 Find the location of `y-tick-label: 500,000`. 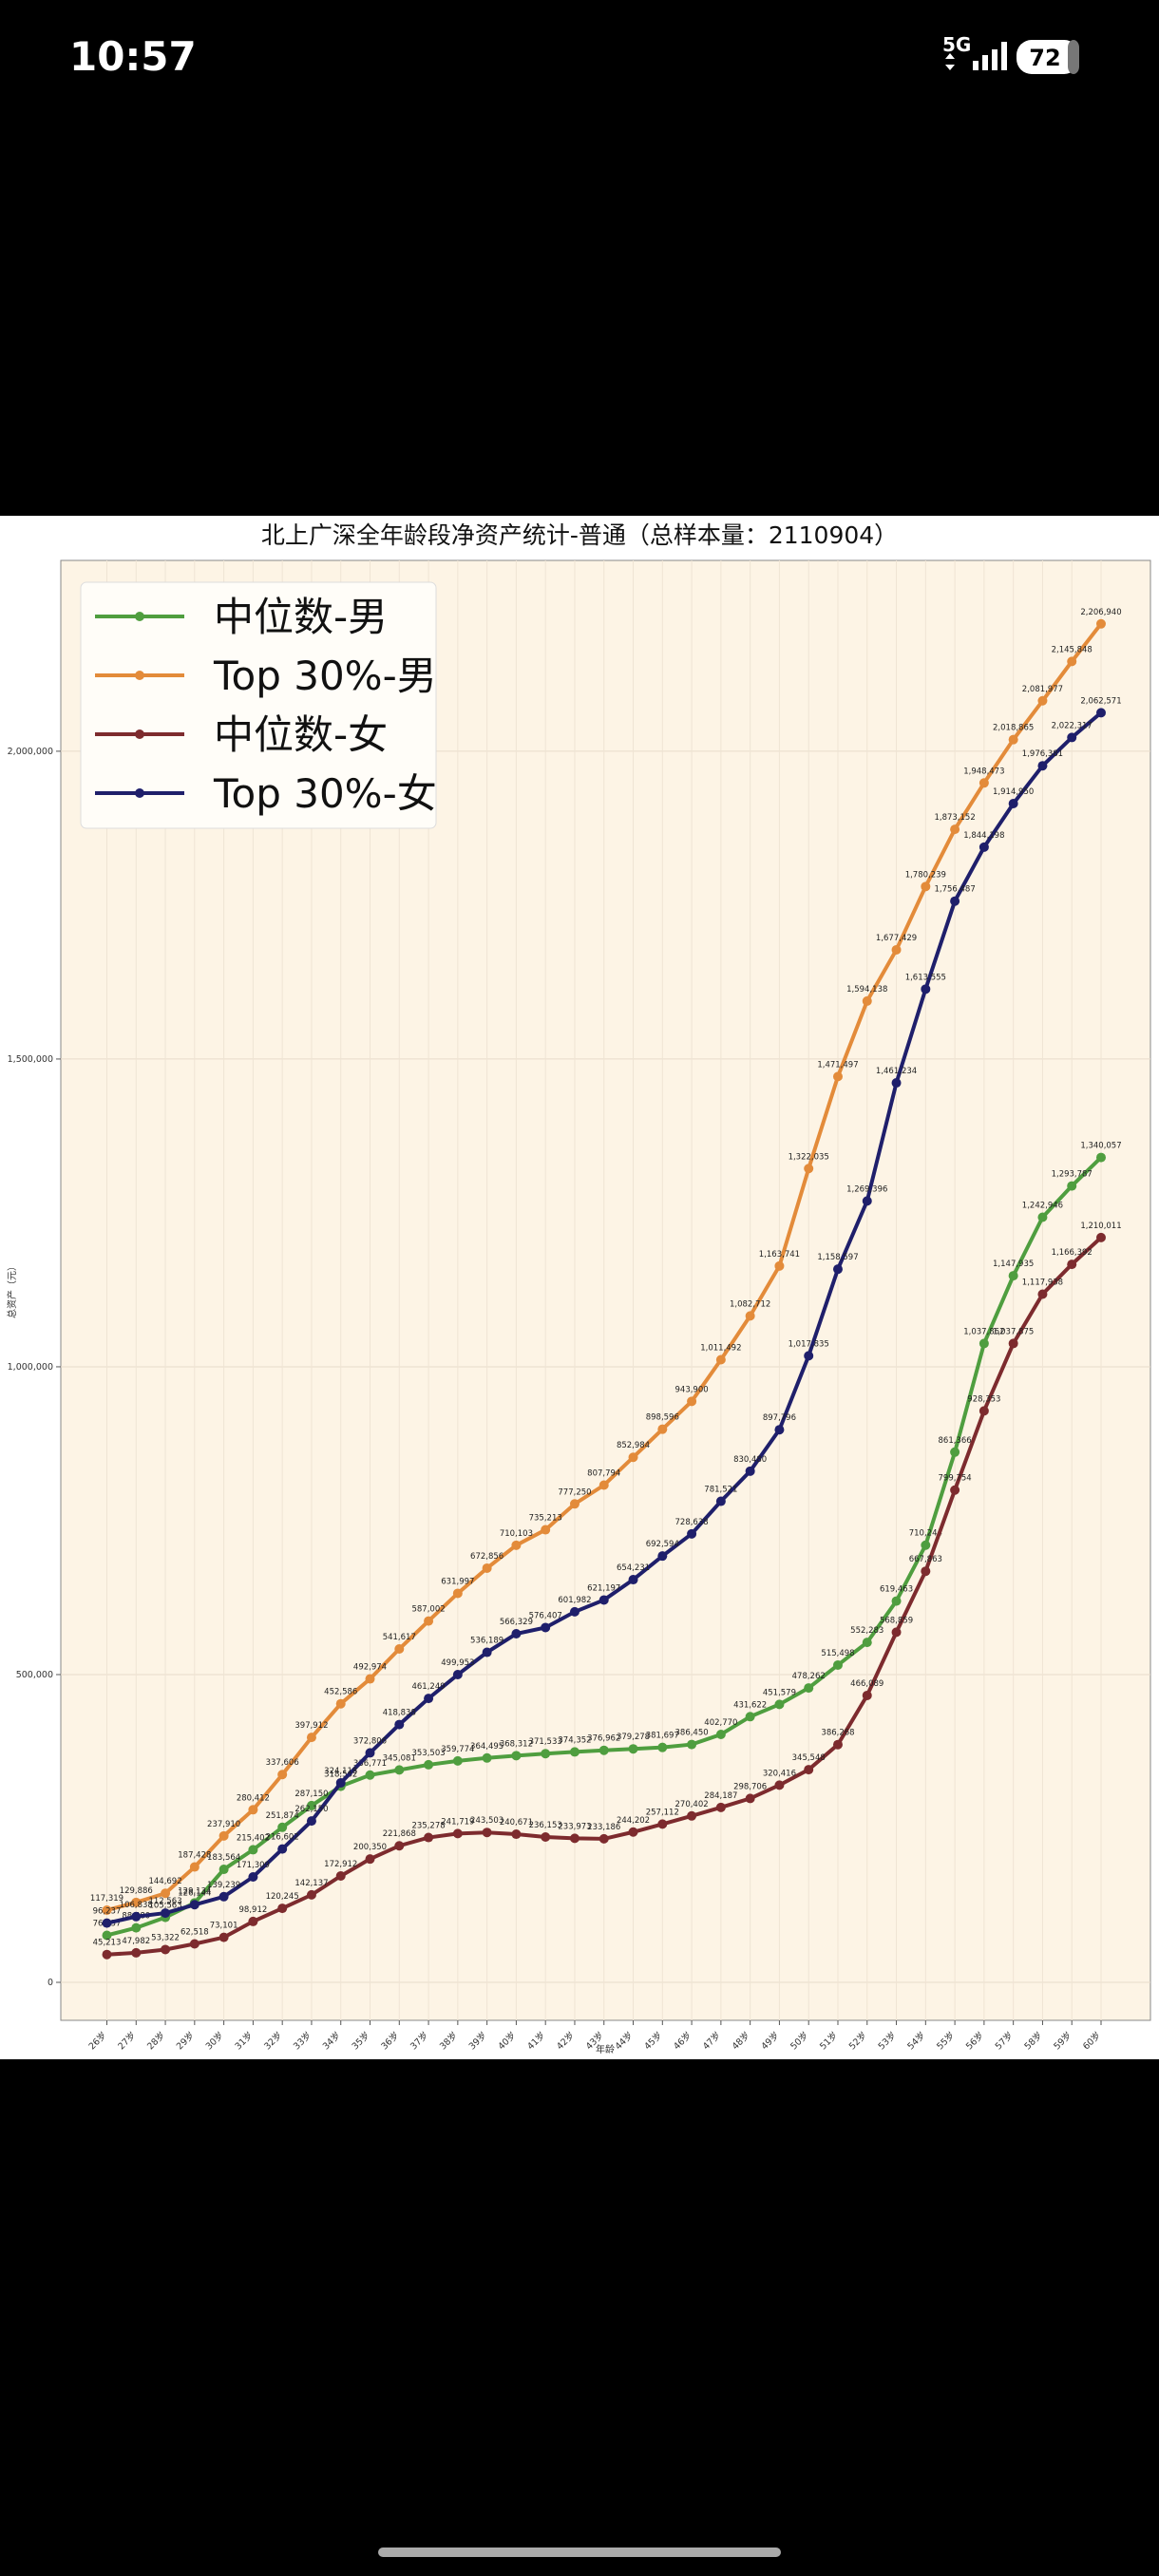

y-tick-label: 500,000 is located at coordinates (34, 1675).